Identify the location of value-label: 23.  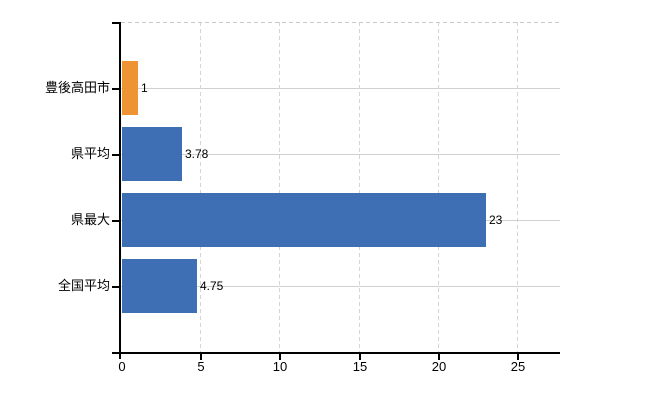
(496, 220).